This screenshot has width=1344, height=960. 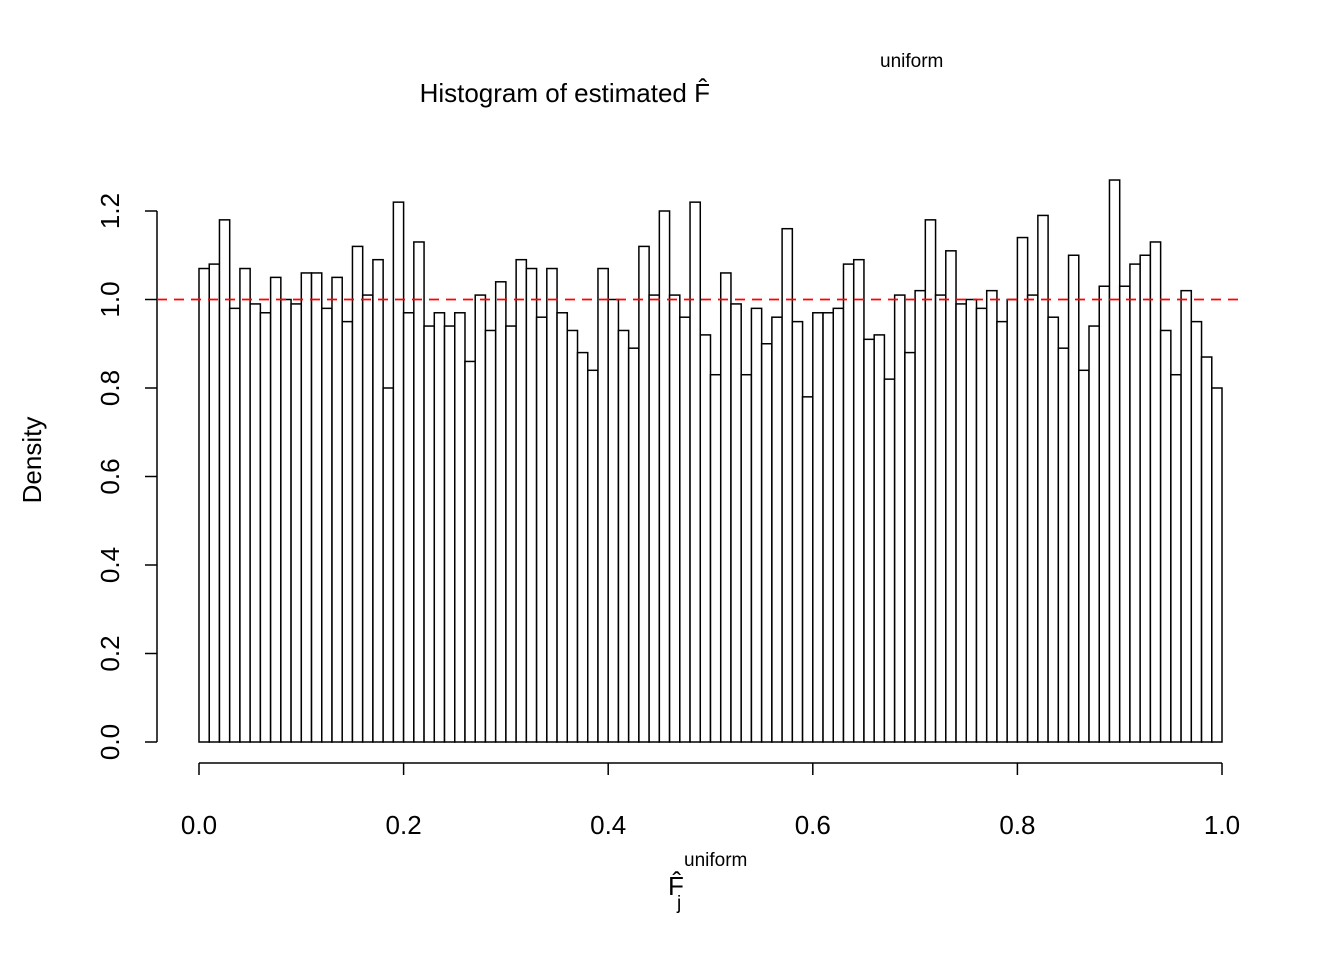 I want to click on y-tick-label: 0.0, so click(x=110, y=742).